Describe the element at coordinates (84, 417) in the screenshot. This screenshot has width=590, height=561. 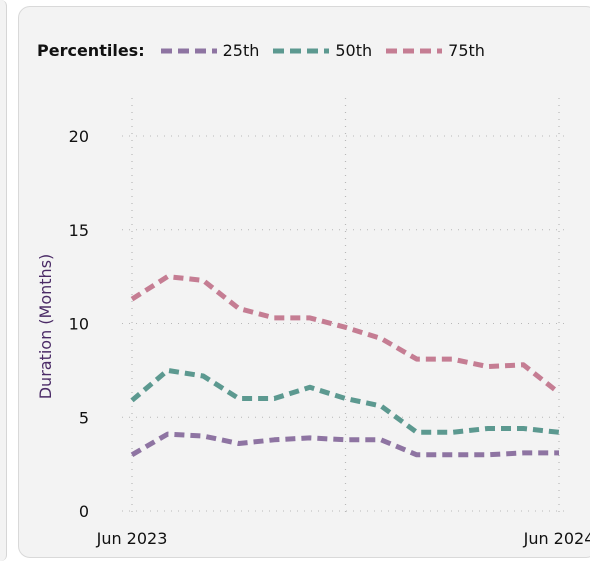
I see `y-tick-label-5: 5` at that location.